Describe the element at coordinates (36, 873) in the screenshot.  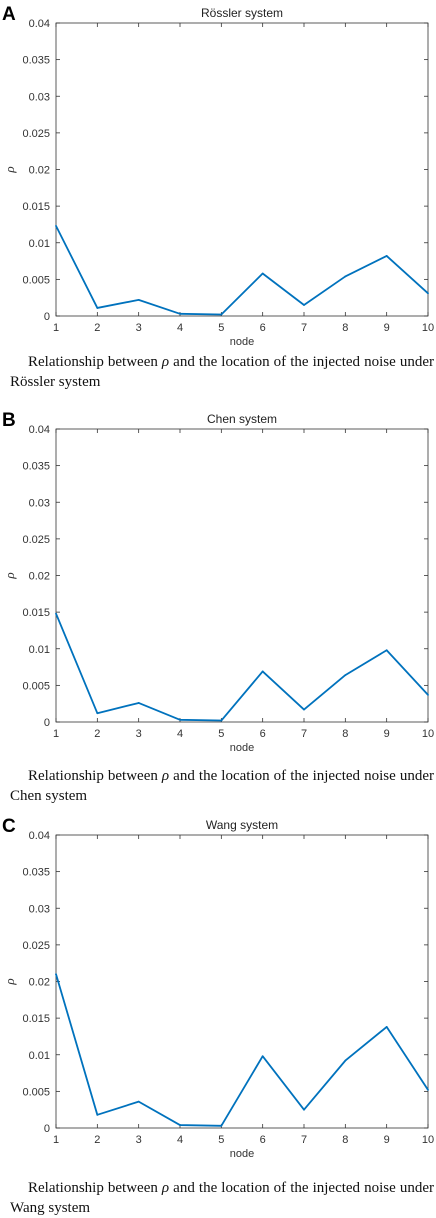
I see `y-tick-label-c: 0.035` at that location.